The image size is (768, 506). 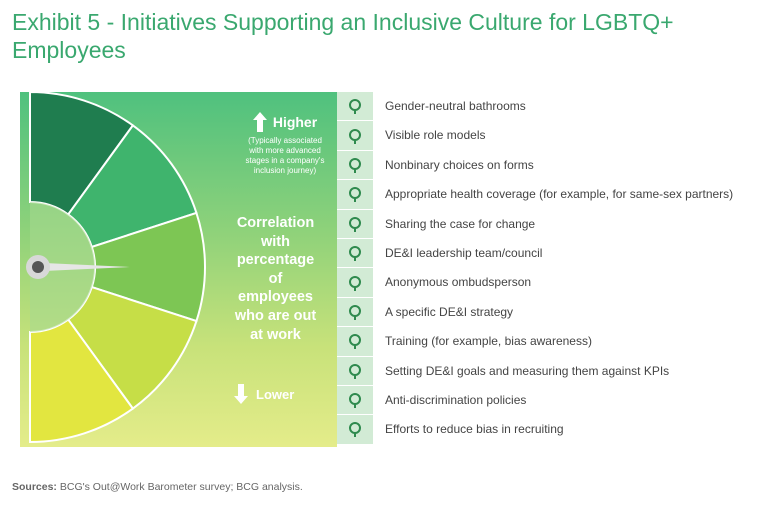 What do you see at coordinates (275, 297) in the screenshot?
I see `axis-title-line: employees` at bounding box center [275, 297].